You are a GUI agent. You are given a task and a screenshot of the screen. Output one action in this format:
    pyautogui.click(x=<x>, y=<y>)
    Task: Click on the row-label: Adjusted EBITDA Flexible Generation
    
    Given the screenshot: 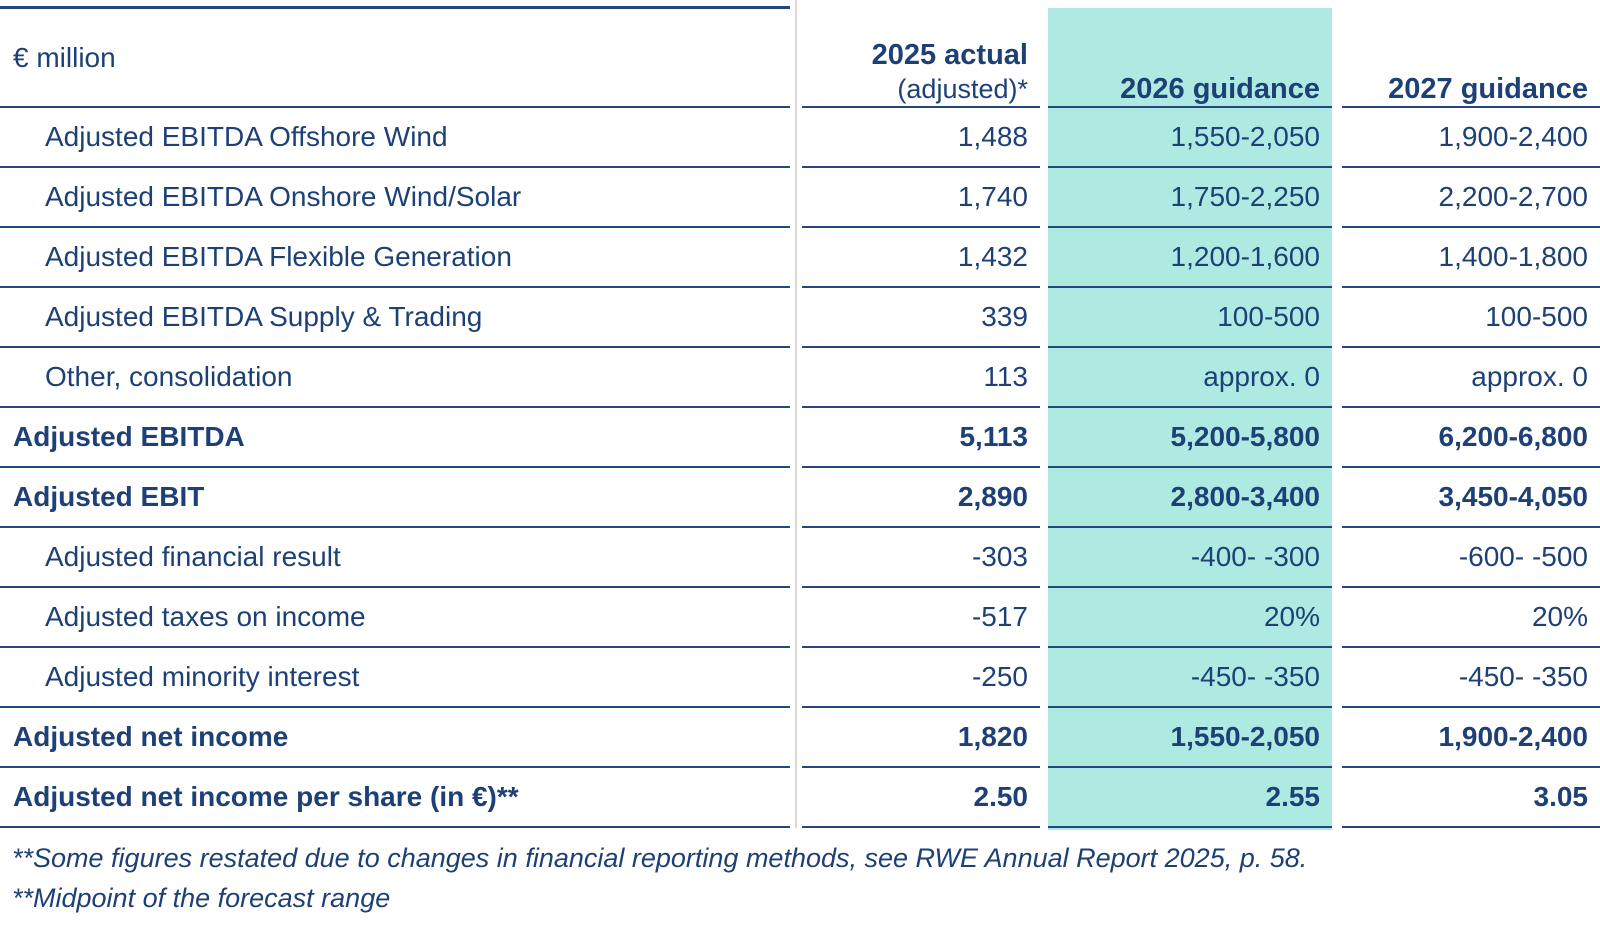 What is the action you would take?
    pyautogui.click(x=395, y=258)
    